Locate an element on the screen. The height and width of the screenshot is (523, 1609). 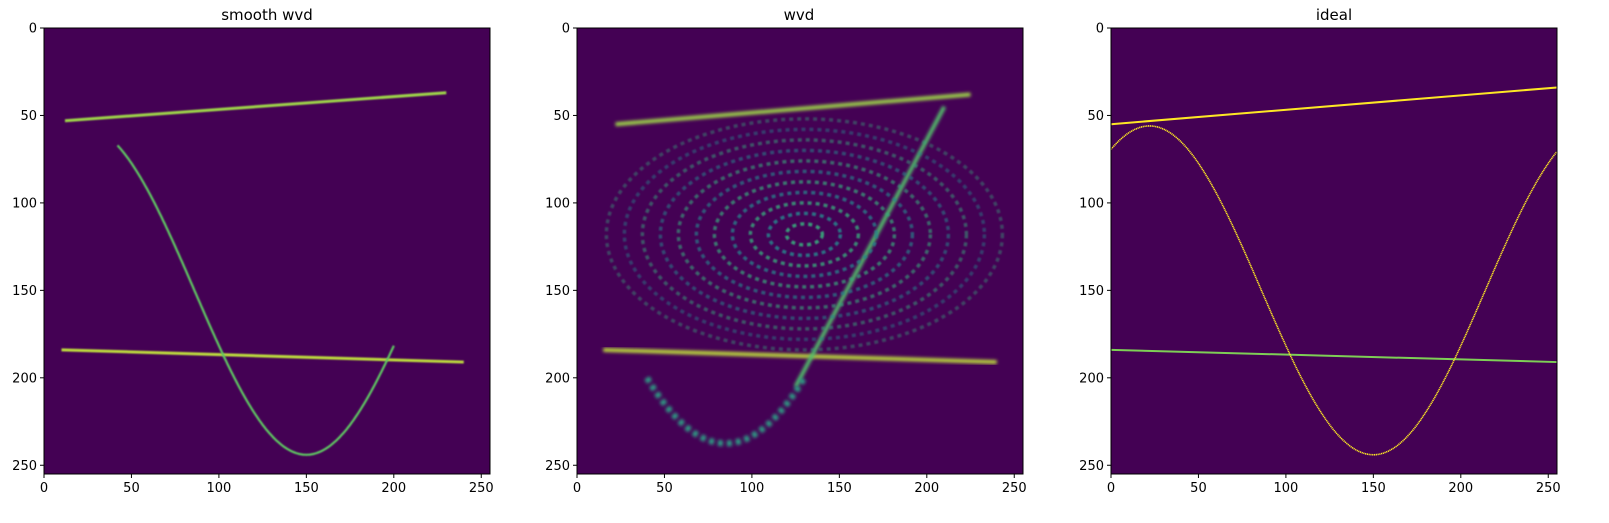
subplot-title: ideal is located at coordinates (1334, 15).